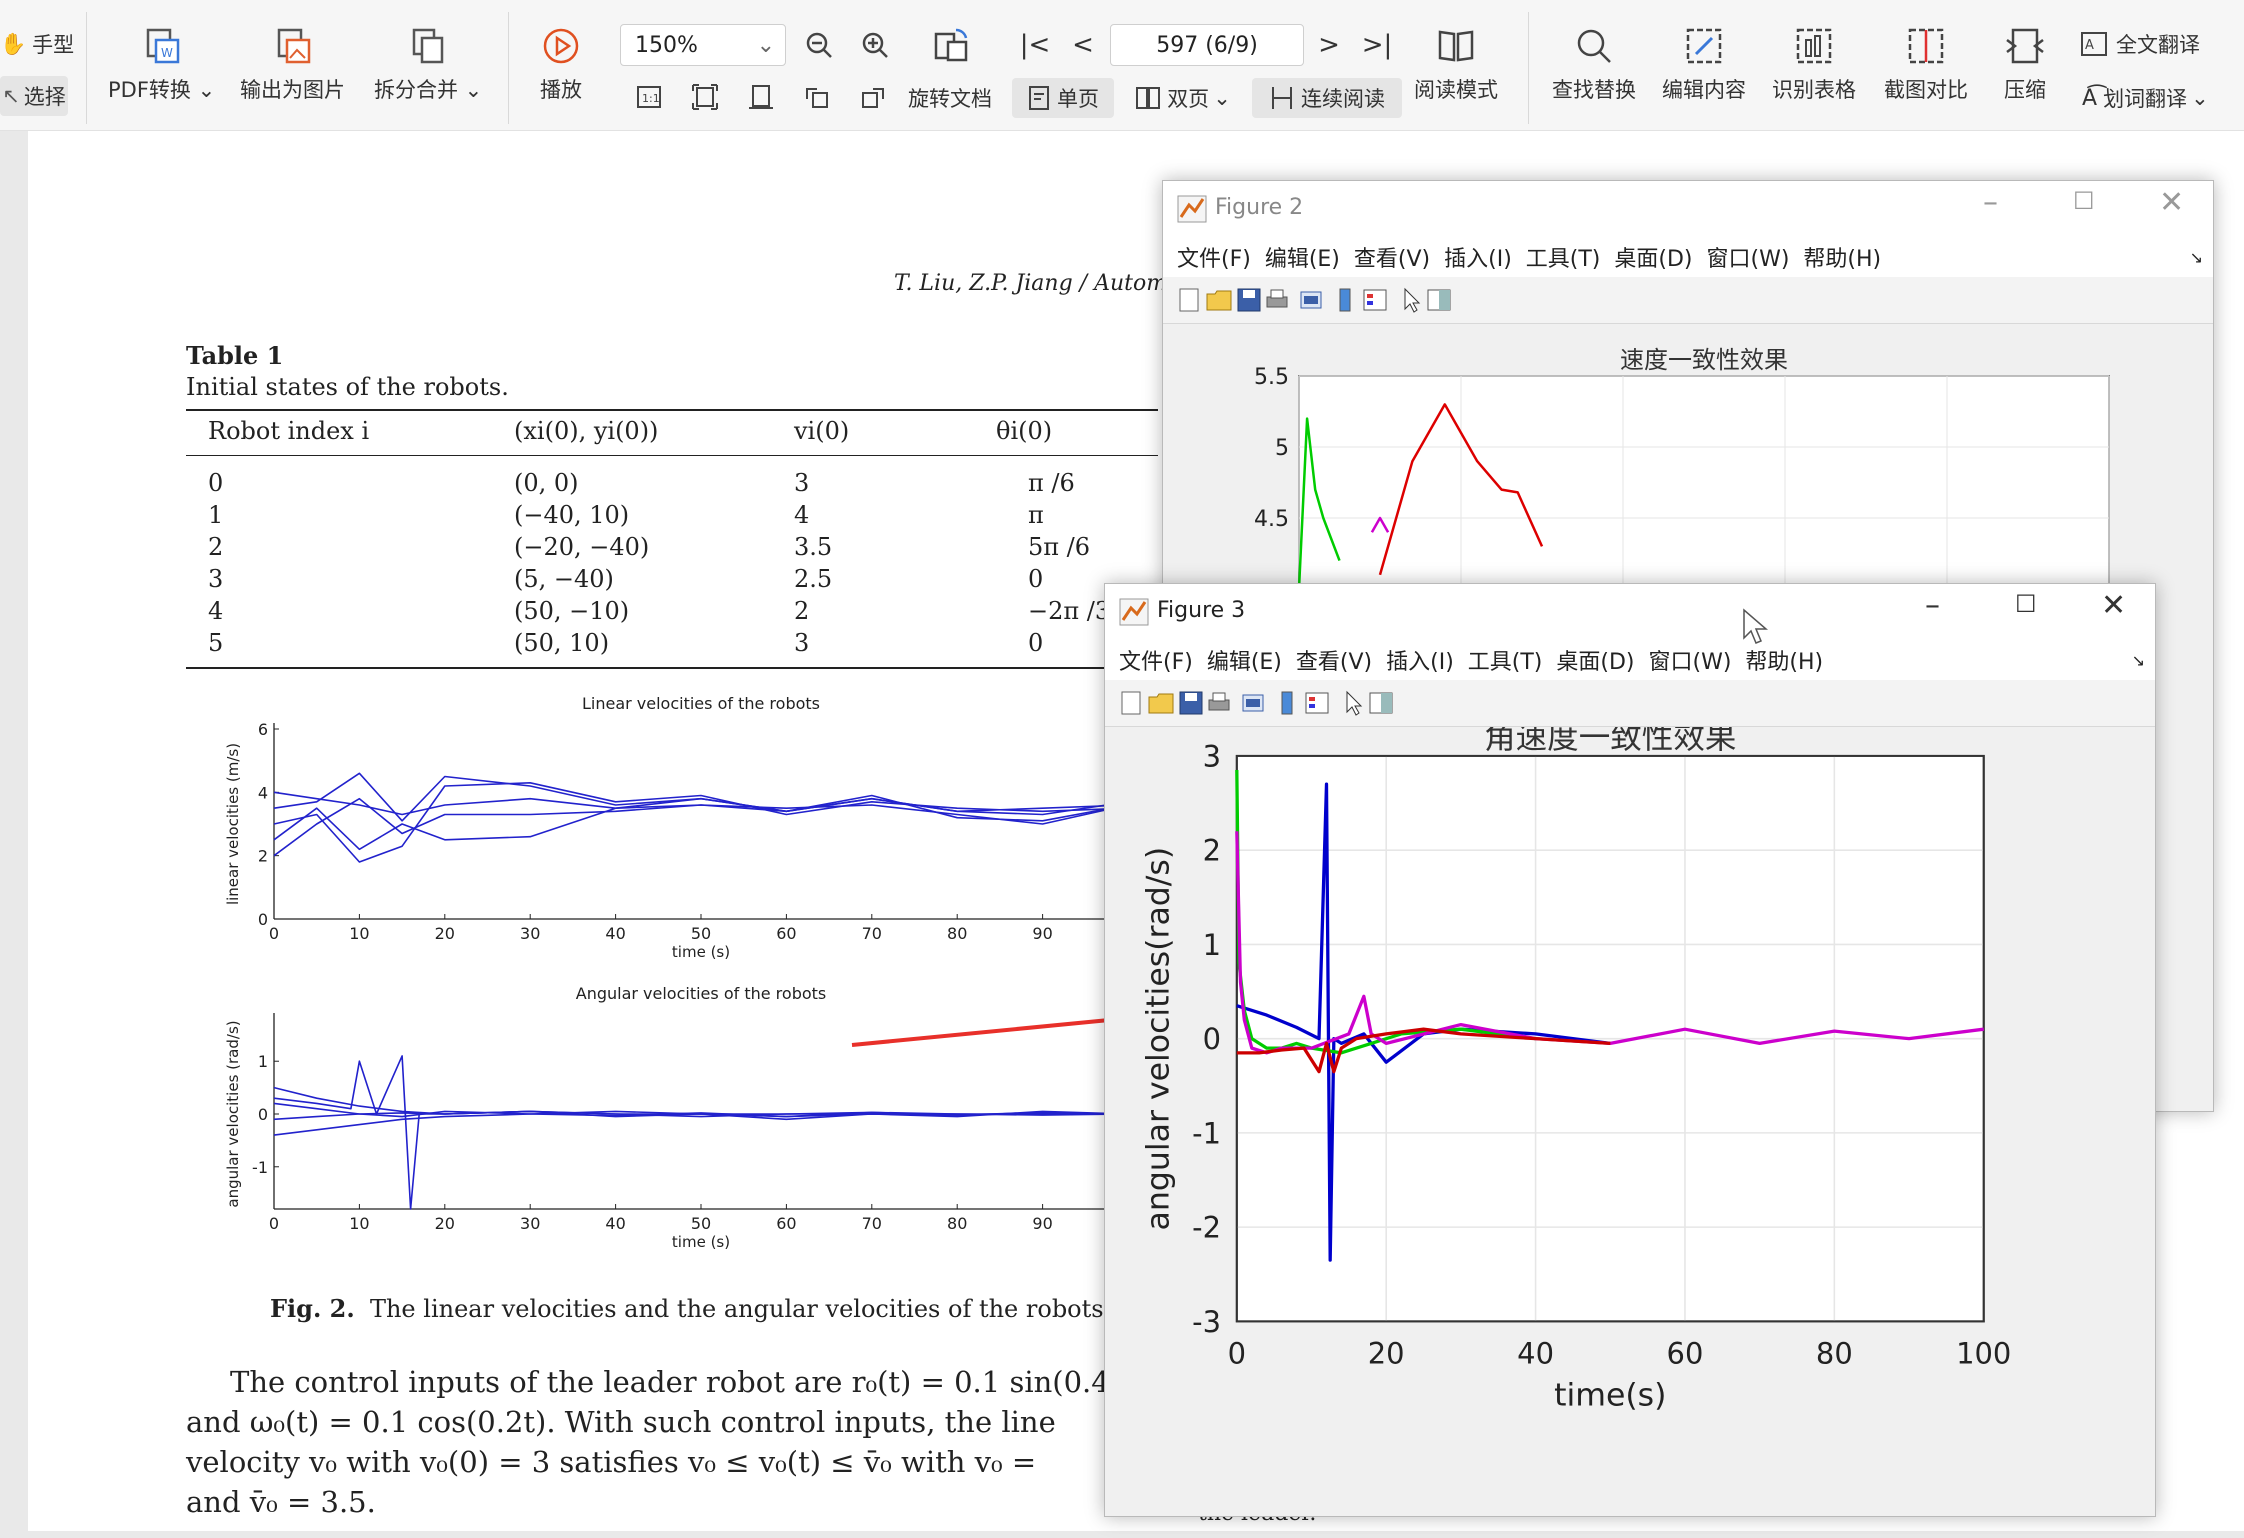  What do you see at coordinates (1327, 98) in the screenshot?
I see `continuous-read-button: 连续阅读` at bounding box center [1327, 98].